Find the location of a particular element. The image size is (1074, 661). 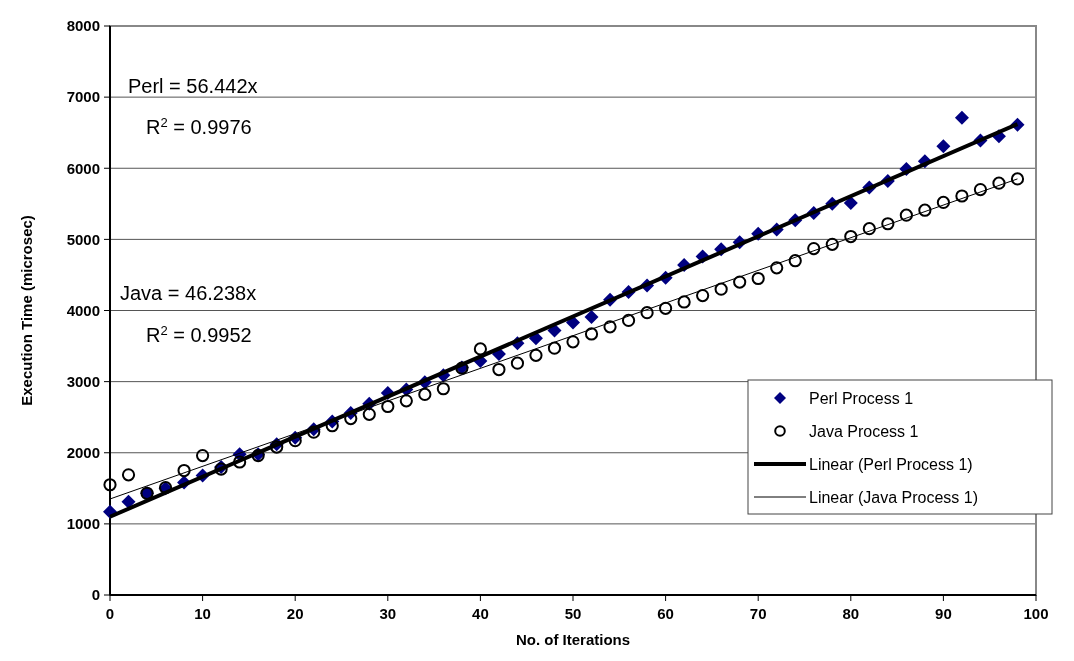

x-tick-label: 60 is located at coordinates (665, 613).